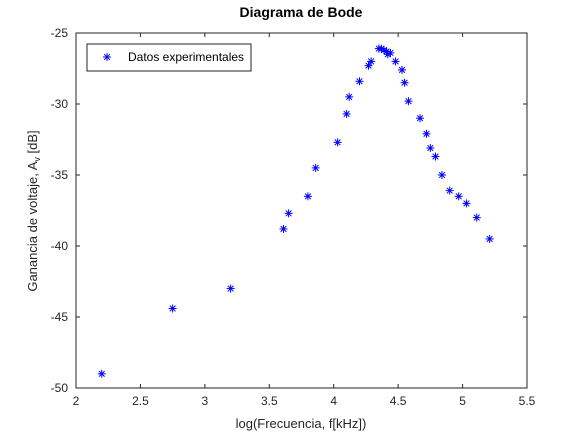 The height and width of the screenshot is (436, 581). Describe the element at coordinates (301, 12) in the screenshot. I see `chart-title: Diagrama de Bode` at that location.